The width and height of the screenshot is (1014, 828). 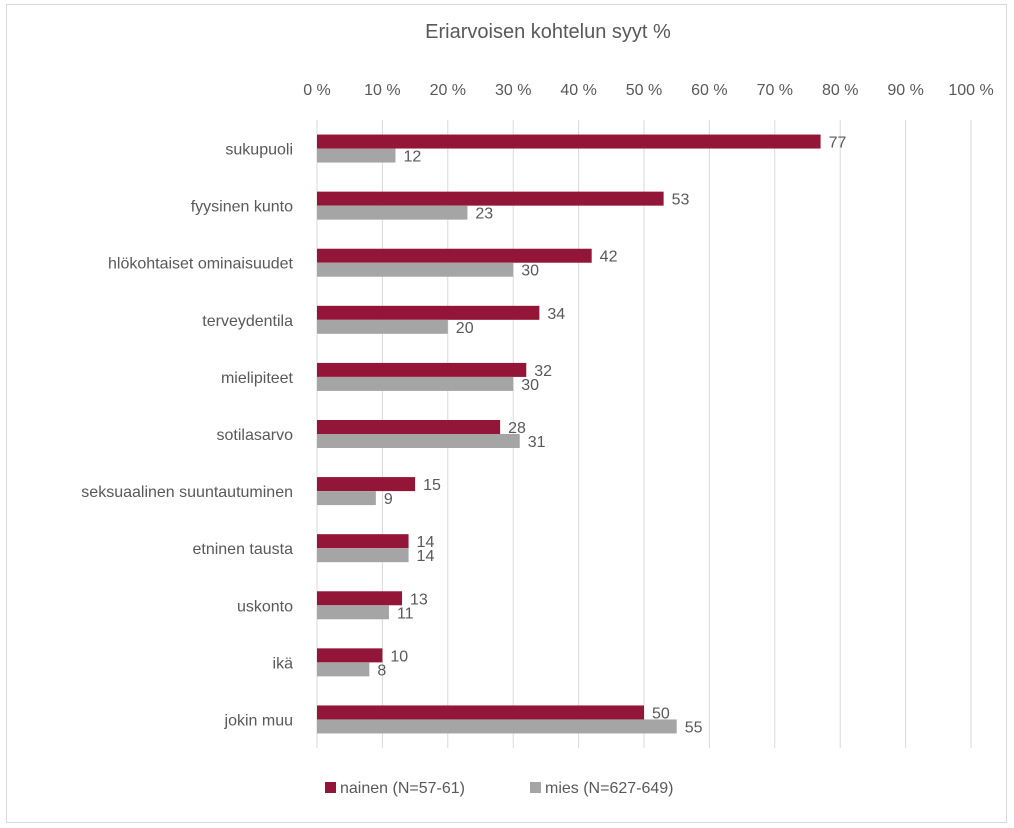 What do you see at coordinates (265, 606) in the screenshot?
I see `category-label: uskonto` at bounding box center [265, 606].